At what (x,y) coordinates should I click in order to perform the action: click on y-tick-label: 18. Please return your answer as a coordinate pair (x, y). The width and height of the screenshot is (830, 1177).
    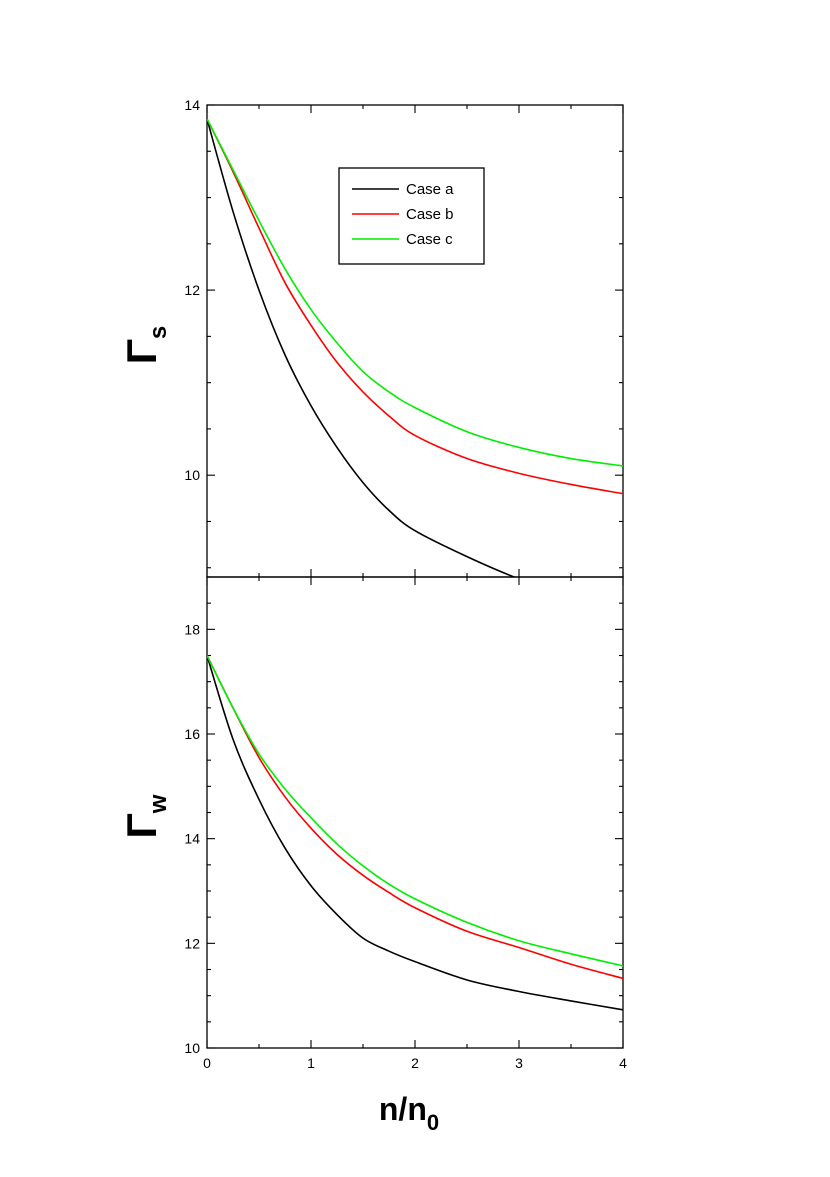
    Looking at the image, I should click on (192, 629).